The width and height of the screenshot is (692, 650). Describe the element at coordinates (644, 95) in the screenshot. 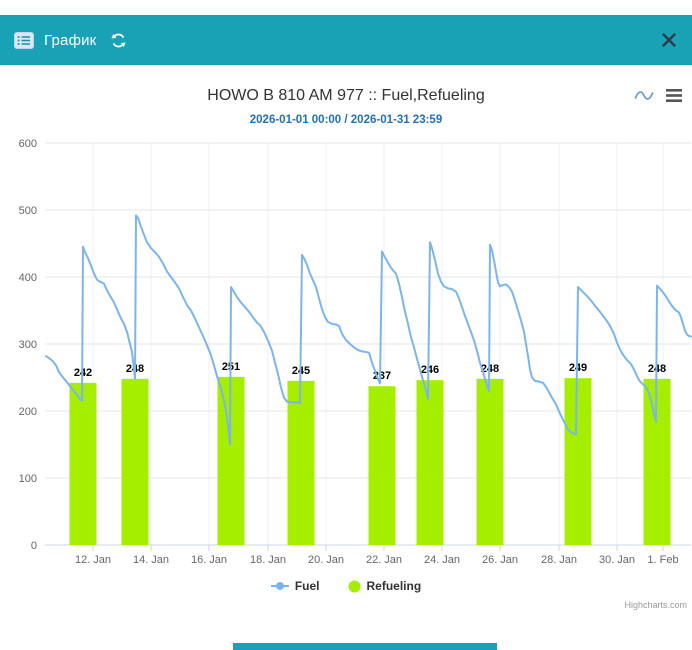

I see `series-type-icon` at that location.